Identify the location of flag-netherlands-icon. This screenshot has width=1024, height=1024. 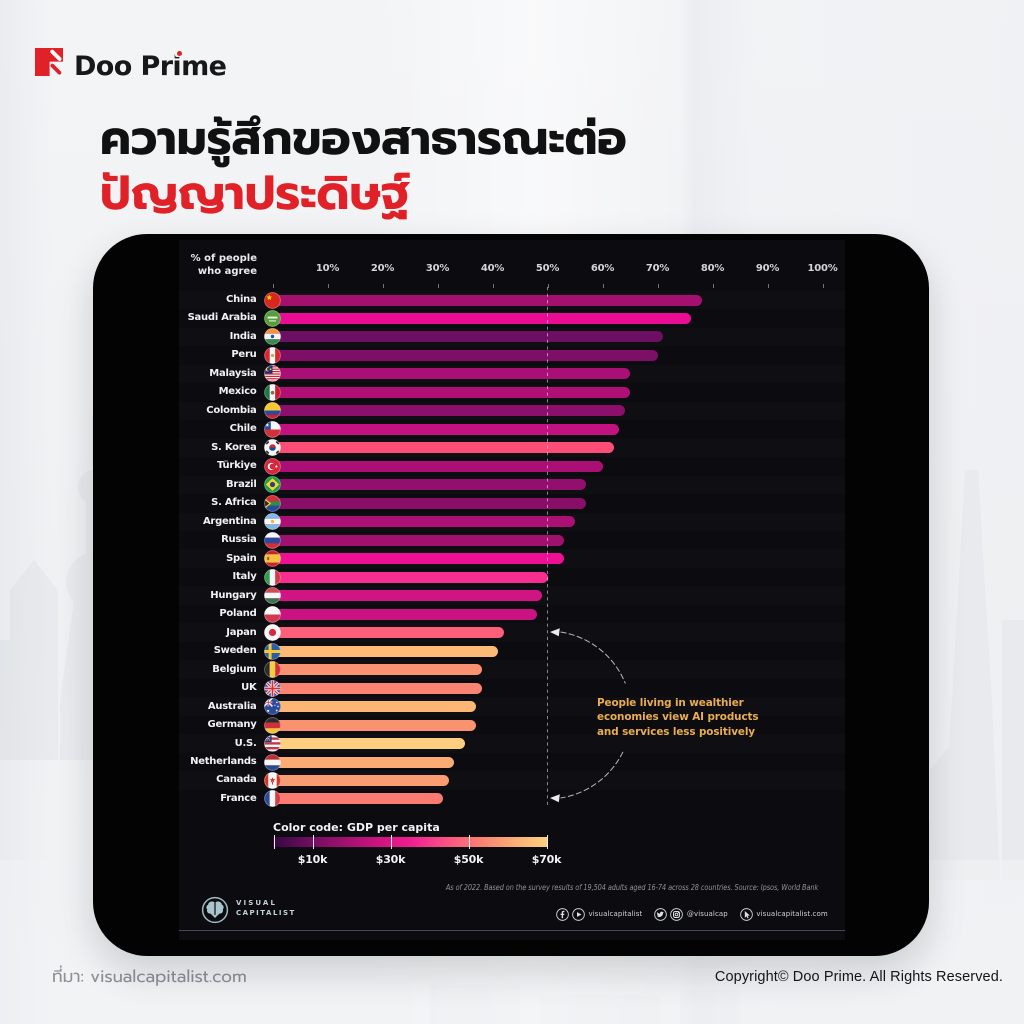
(272, 762).